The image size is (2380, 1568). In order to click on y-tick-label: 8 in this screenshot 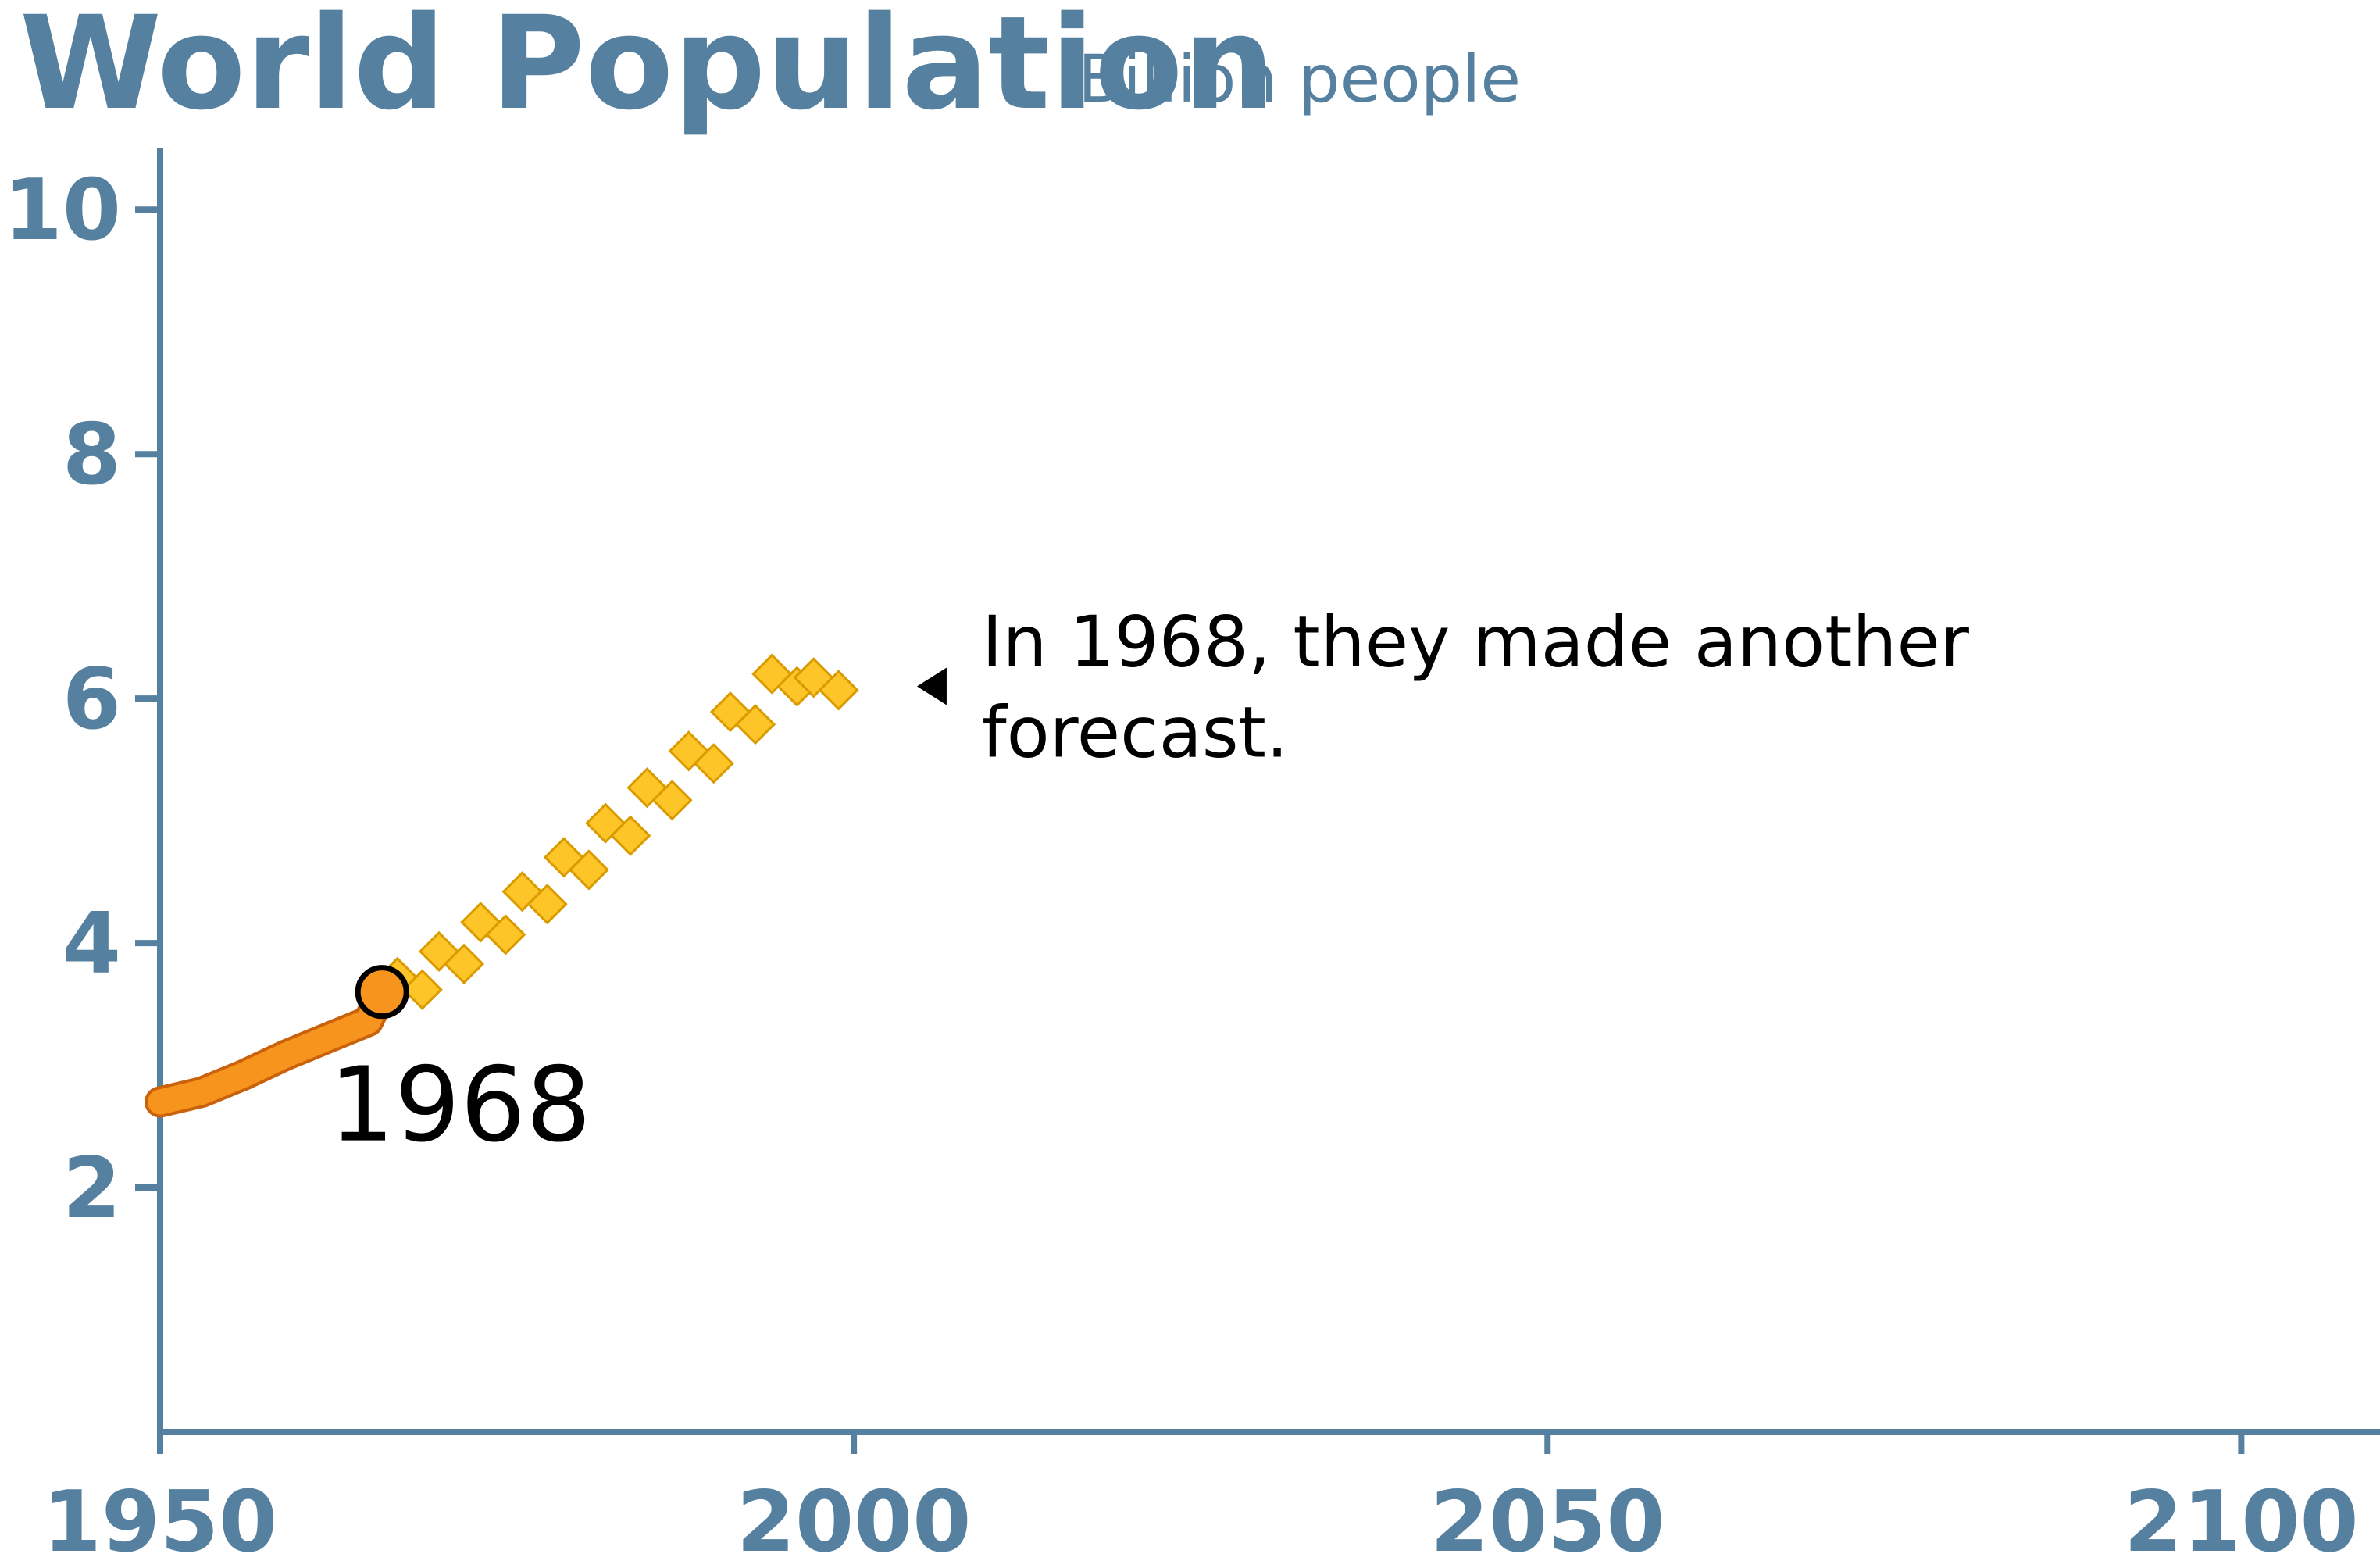, I will do `click(91, 455)`.